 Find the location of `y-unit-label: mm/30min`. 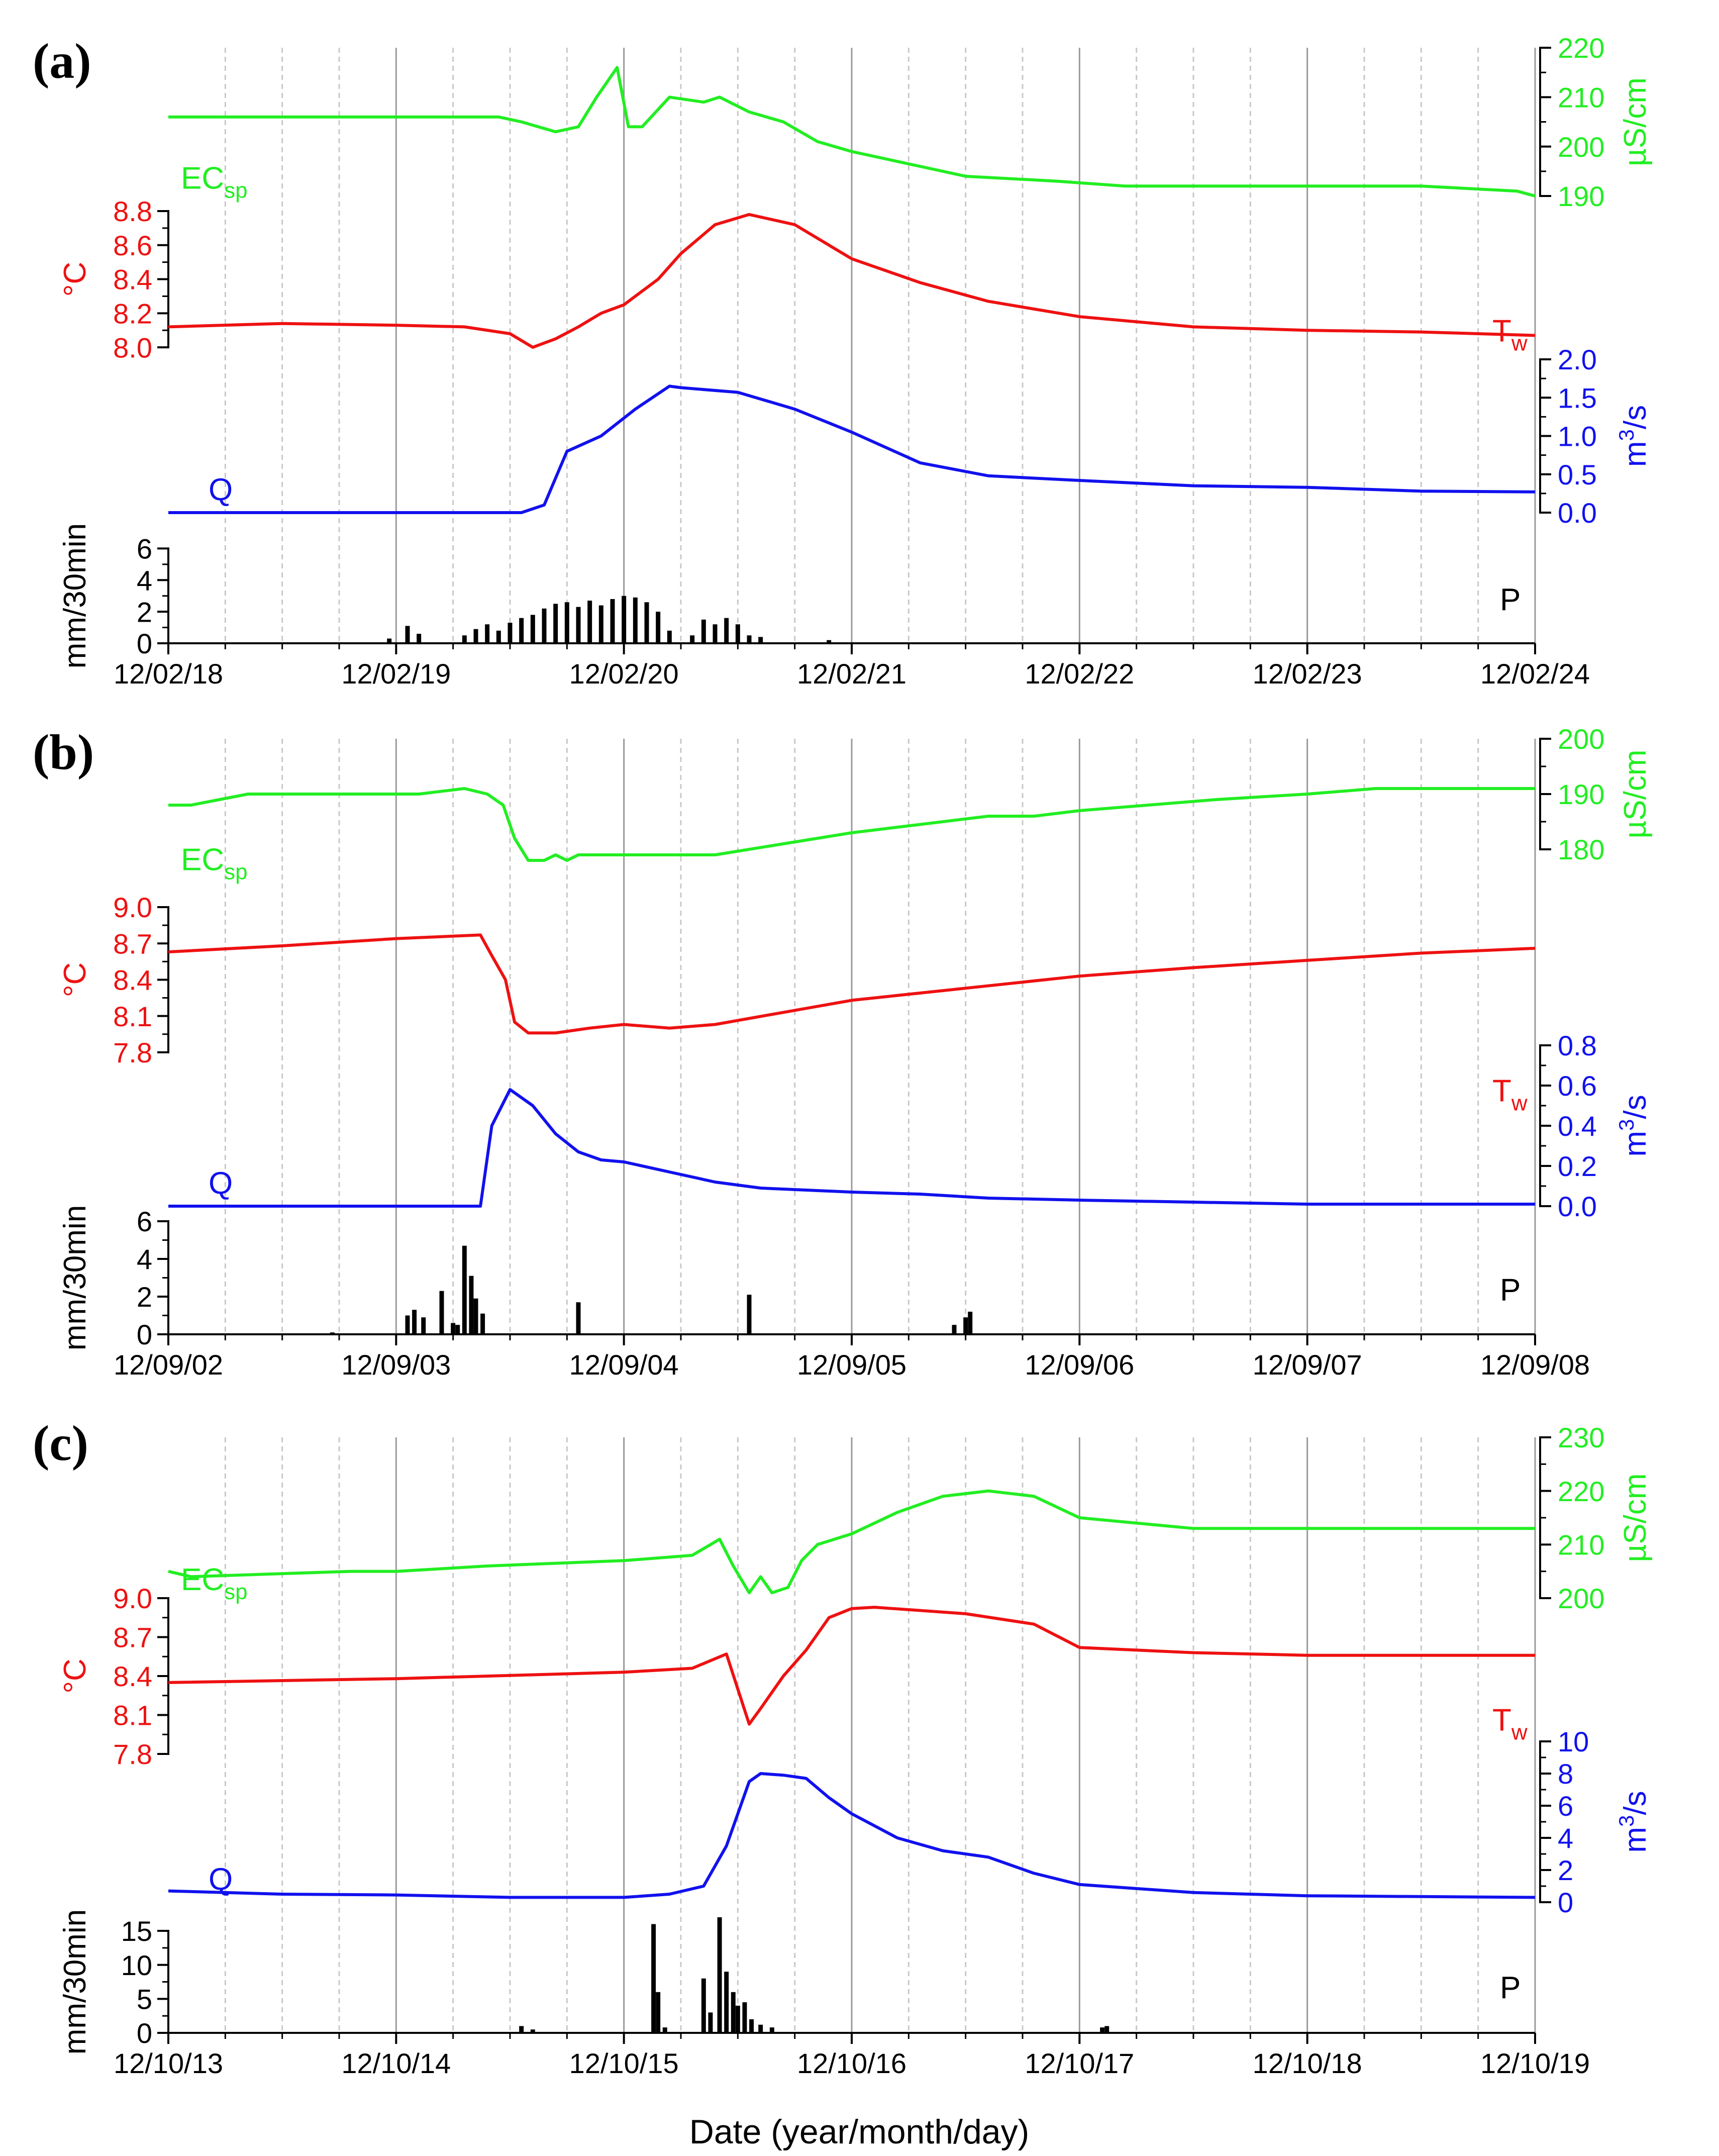

y-unit-label: mm/30min is located at coordinates (75, 1277).